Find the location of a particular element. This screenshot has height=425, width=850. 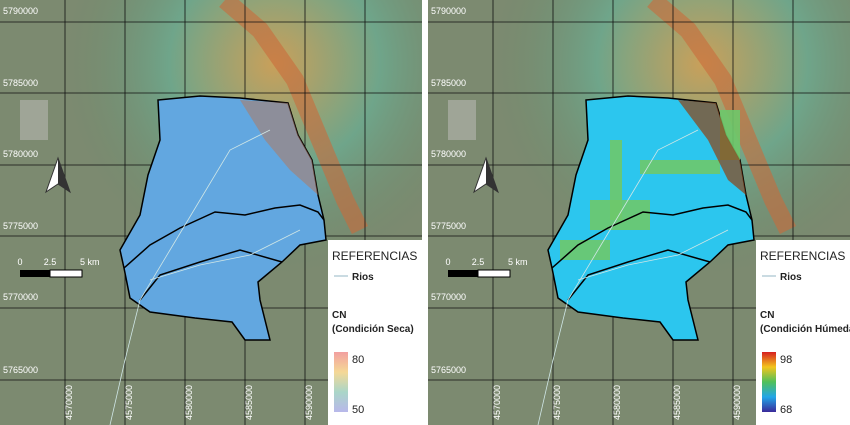

ramp-max-label: 80 is located at coordinates (358, 360).